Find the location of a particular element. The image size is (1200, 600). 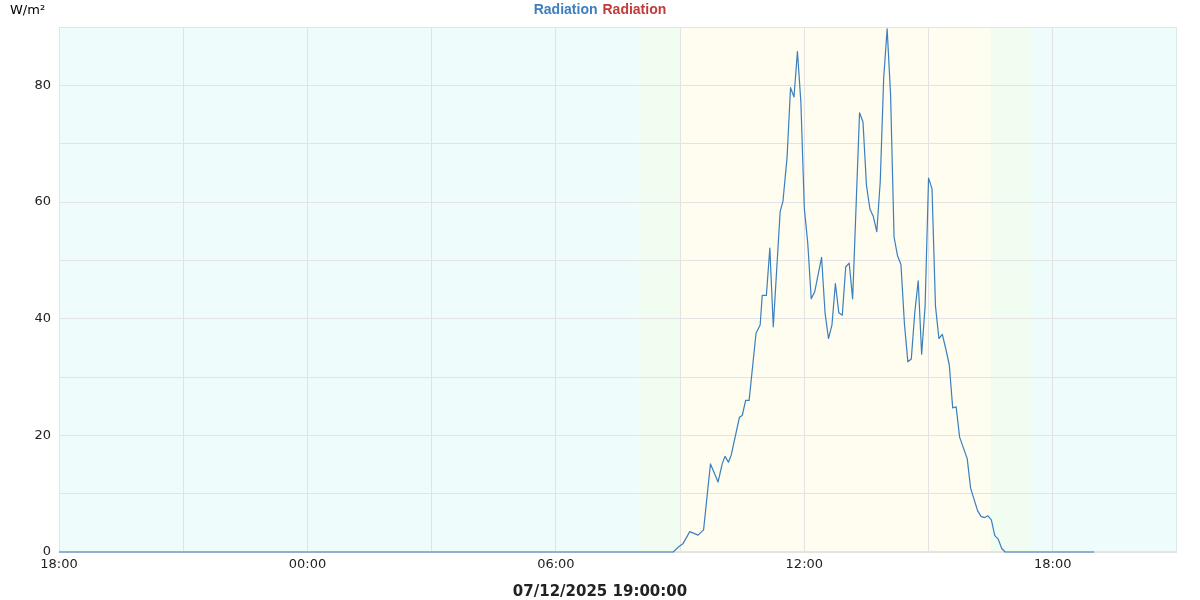

y-tick-label: 80 is located at coordinates (42, 84).